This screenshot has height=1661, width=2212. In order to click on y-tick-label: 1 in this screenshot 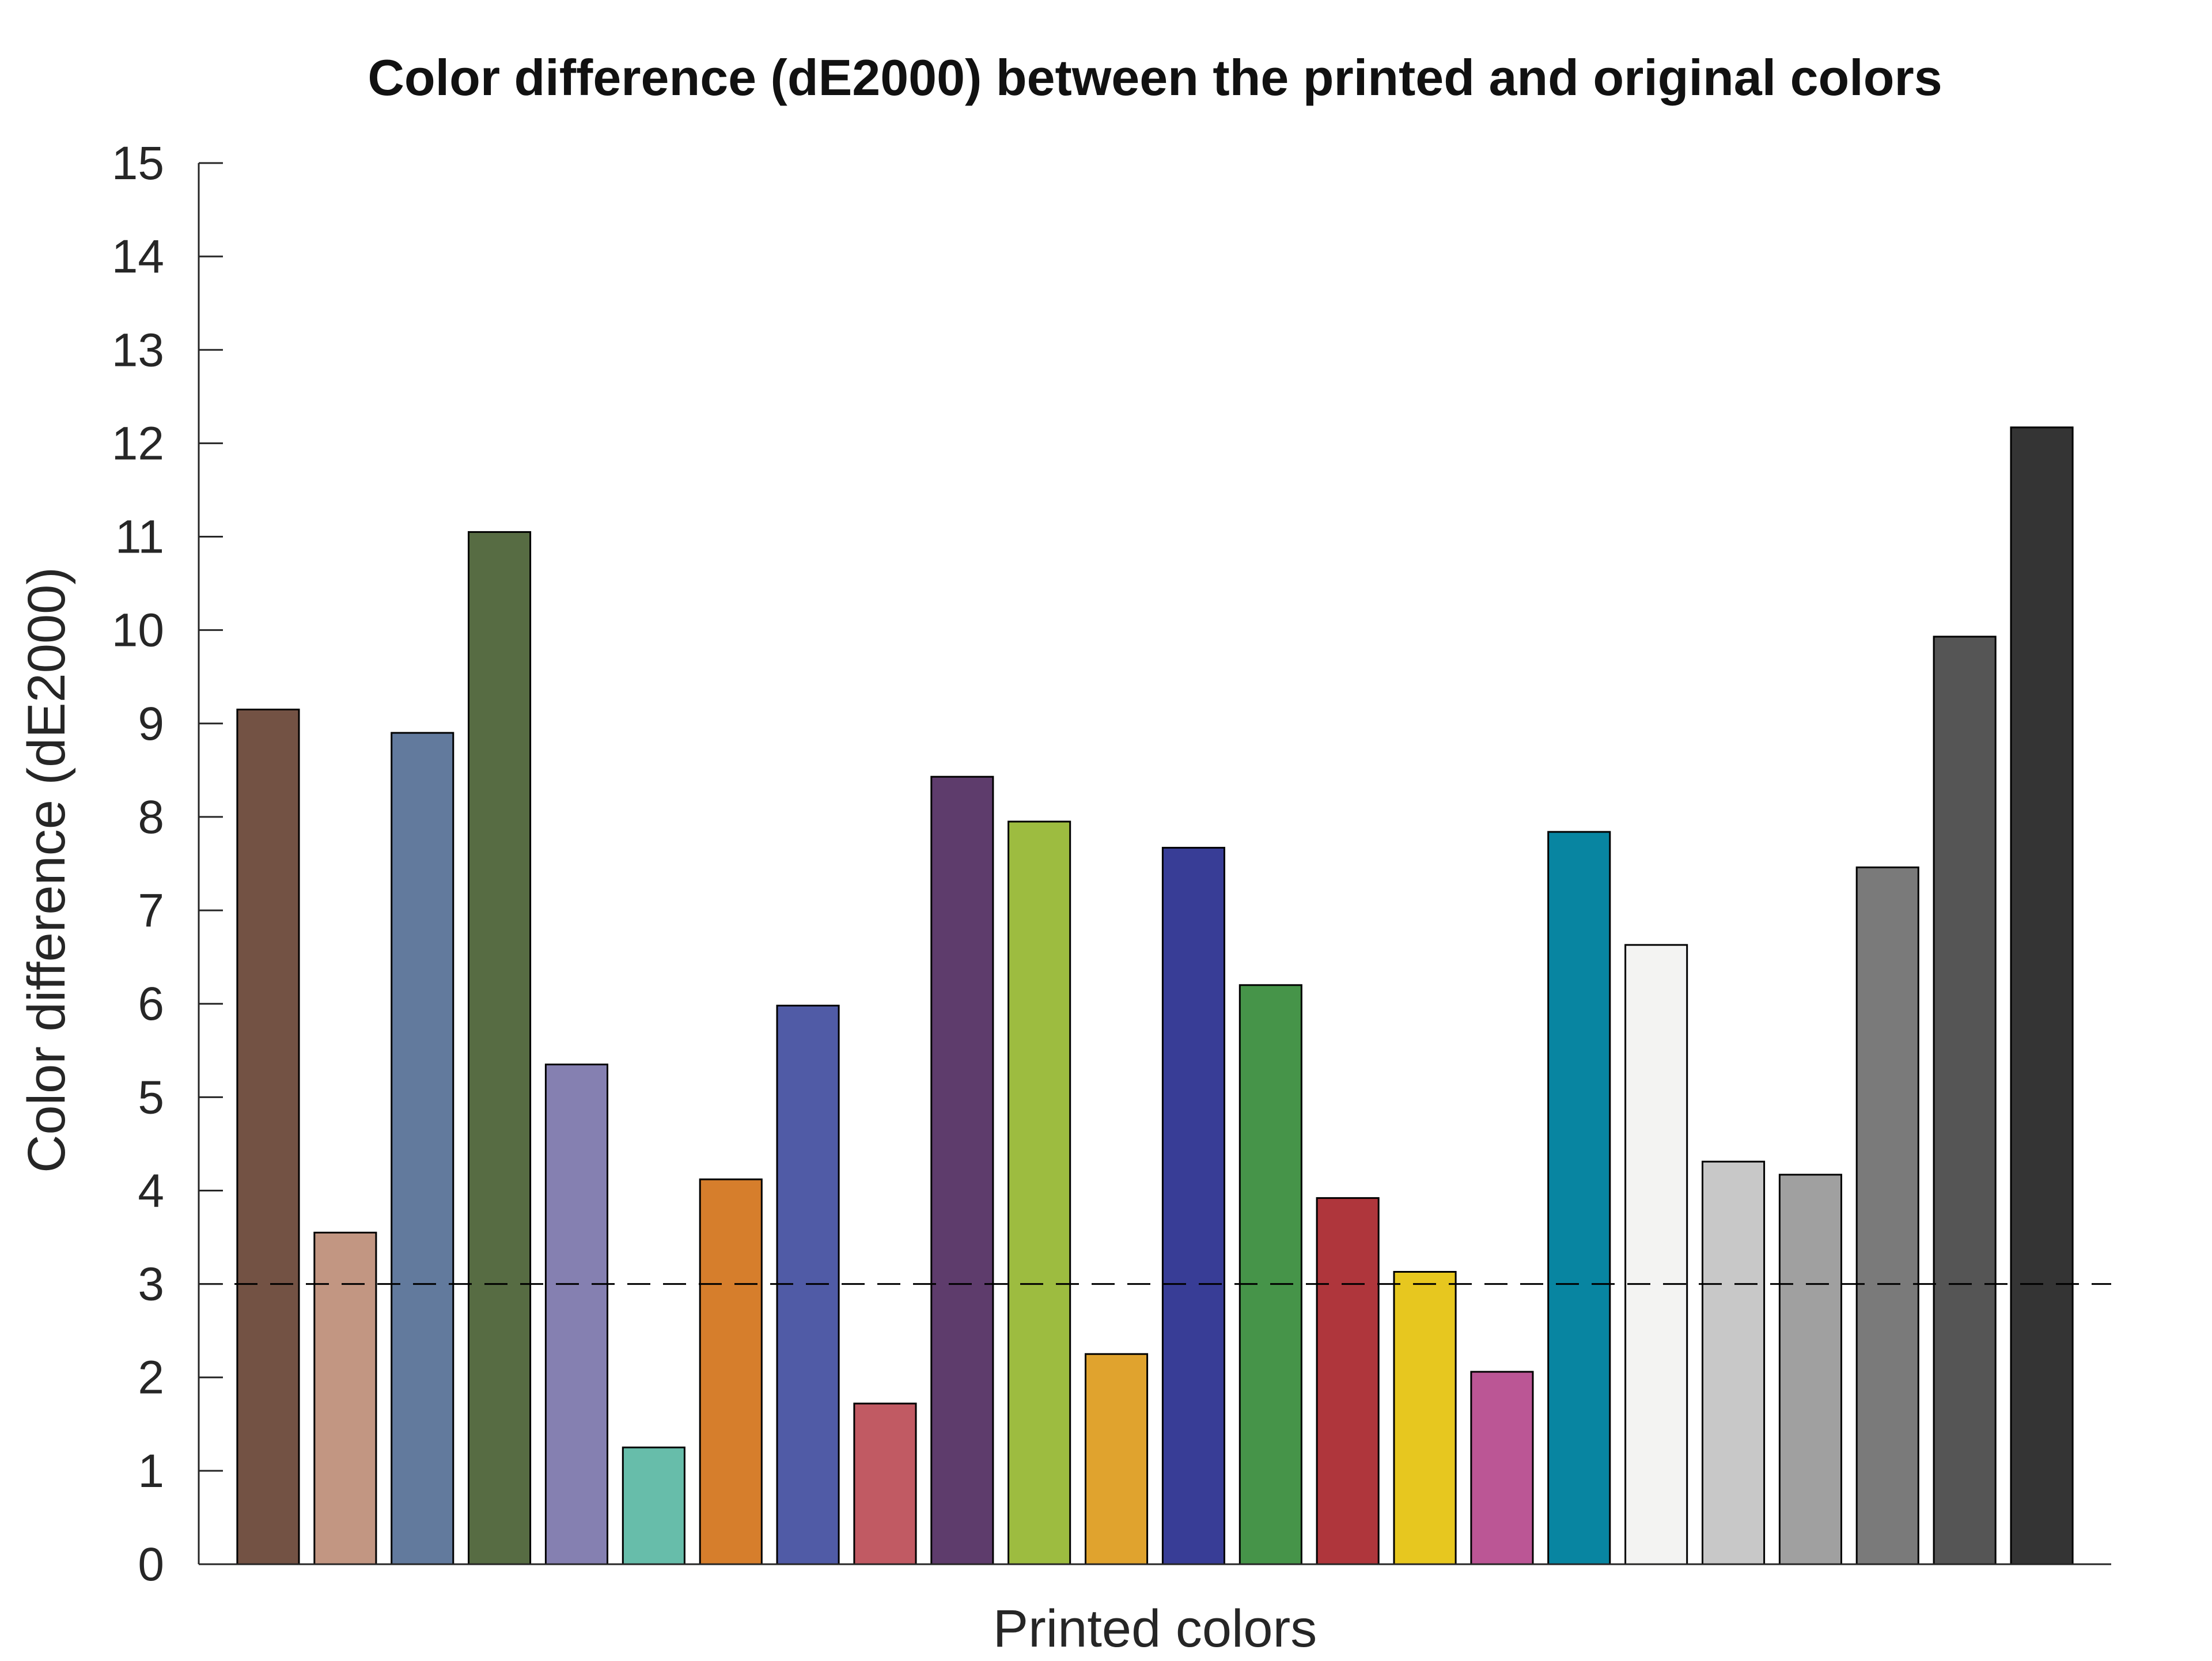, I will do `click(151, 1471)`.